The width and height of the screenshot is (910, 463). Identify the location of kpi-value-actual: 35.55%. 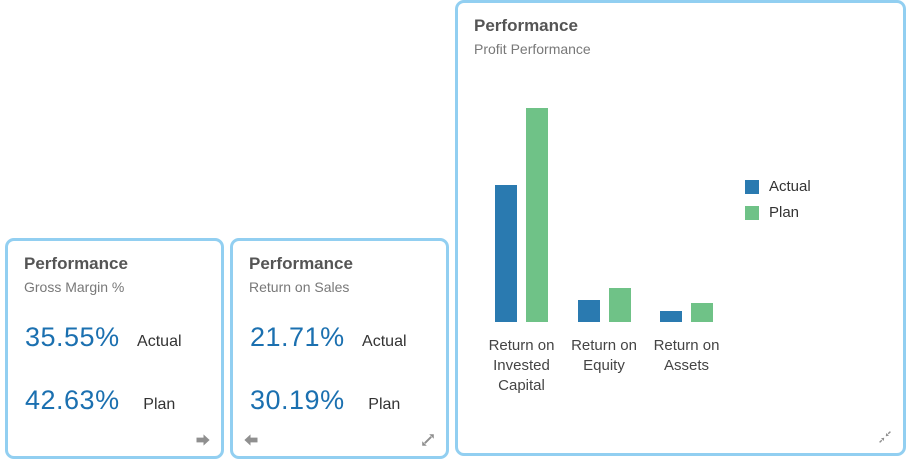
(72, 337).